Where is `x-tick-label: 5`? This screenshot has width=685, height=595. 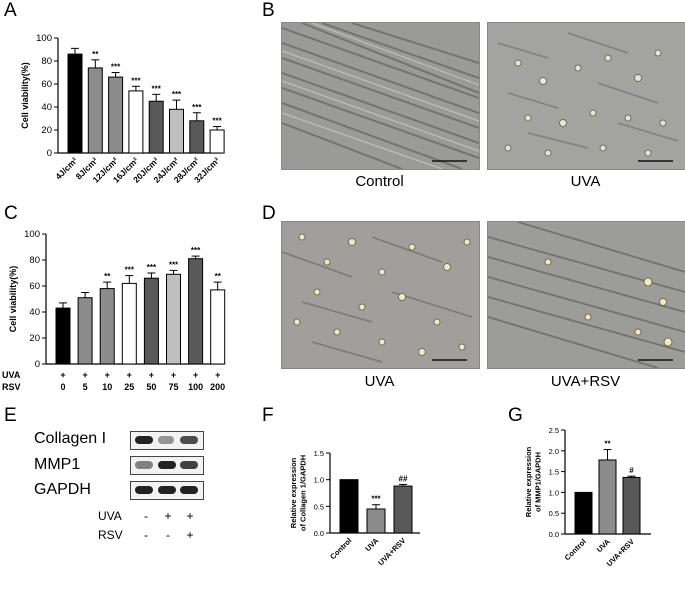 x-tick-label: 5 is located at coordinates (85, 387).